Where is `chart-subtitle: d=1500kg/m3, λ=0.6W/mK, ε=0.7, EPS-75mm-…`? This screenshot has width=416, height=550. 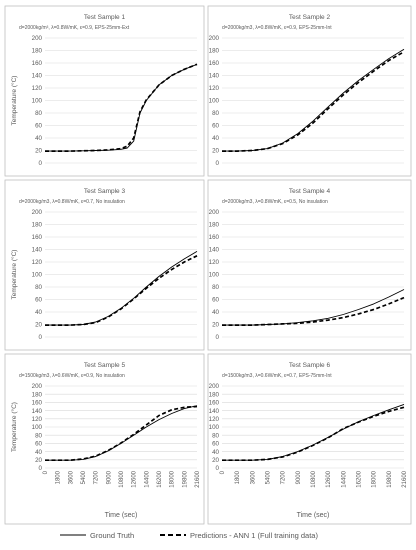 chart-subtitle: d=1500kg/m3, λ=0.6W/mK, ε=0.7, EPS-75mm-… is located at coordinates (277, 376).